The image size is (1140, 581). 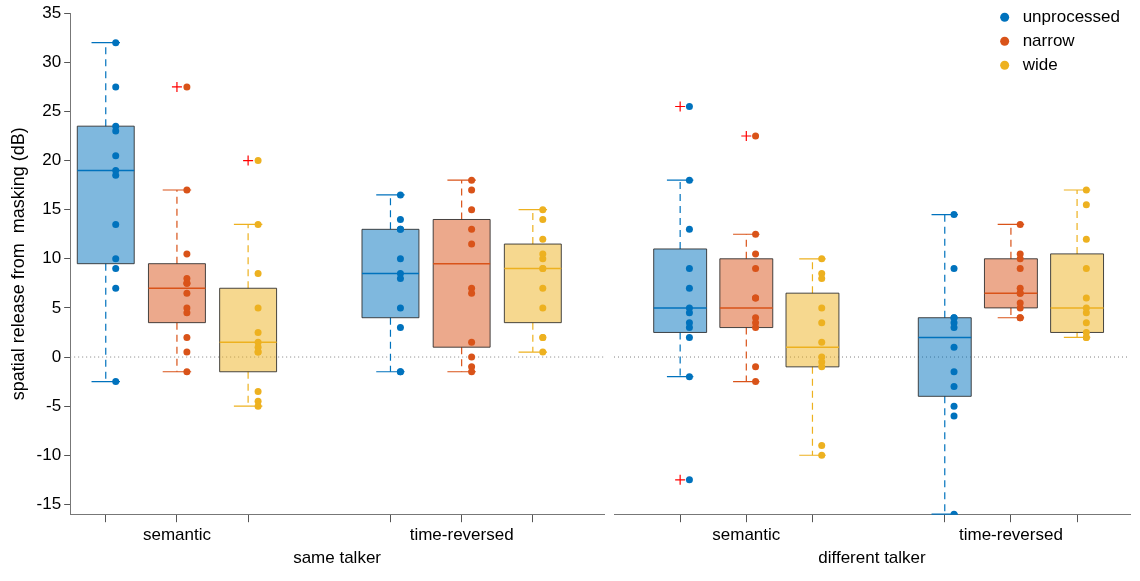 What do you see at coordinates (49, 454) in the screenshot?
I see `y-tick-label: -10` at bounding box center [49, 454].